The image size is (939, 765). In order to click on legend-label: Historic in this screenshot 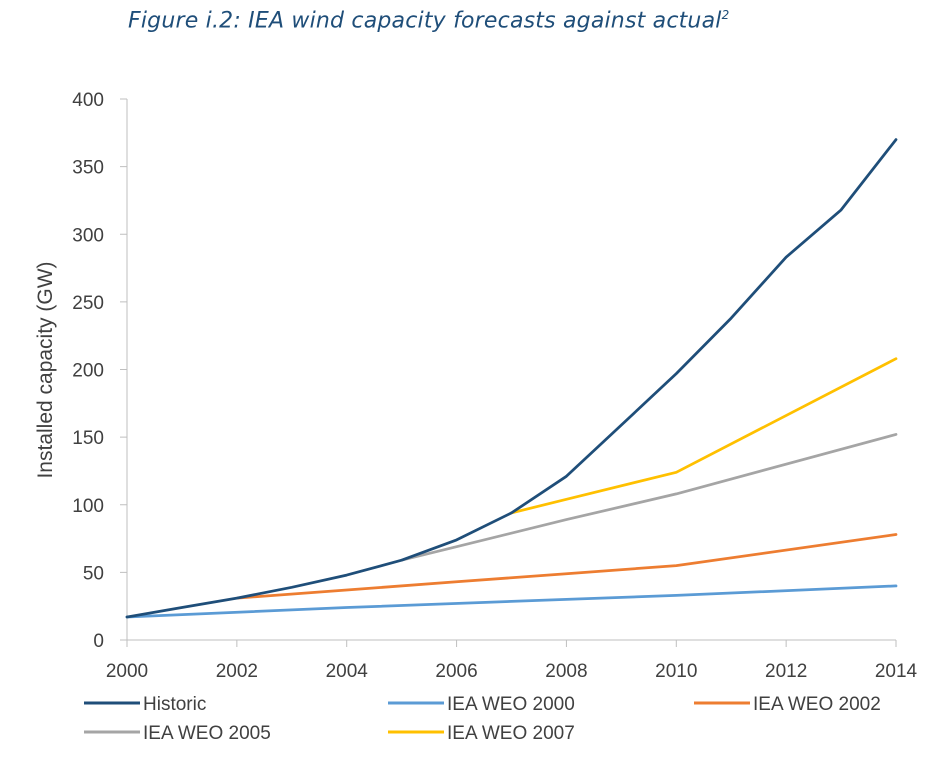, I will do `click(174, 704)`.